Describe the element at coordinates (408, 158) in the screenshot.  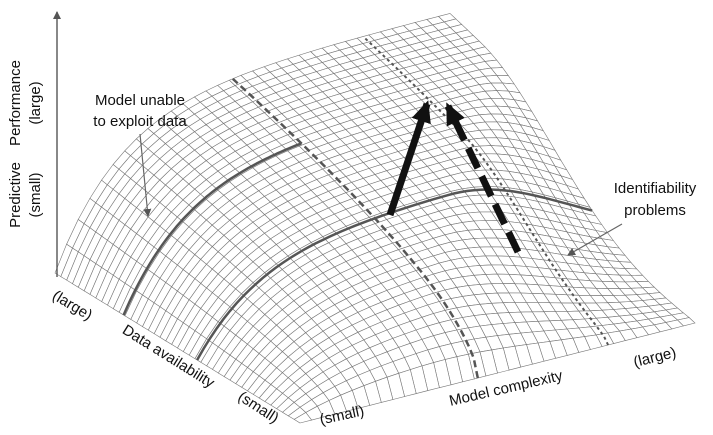
I see `solid-arrow` at that location.